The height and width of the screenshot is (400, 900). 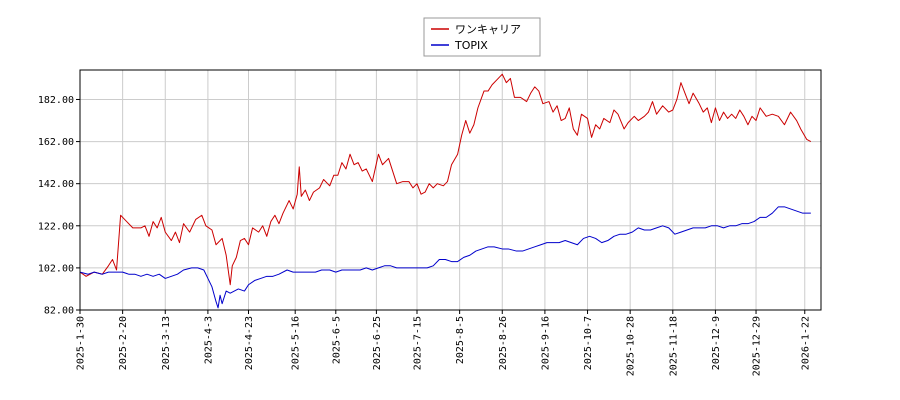 I want to click on x-tick-label: 2025-5-16, so click(x=296, y=343).